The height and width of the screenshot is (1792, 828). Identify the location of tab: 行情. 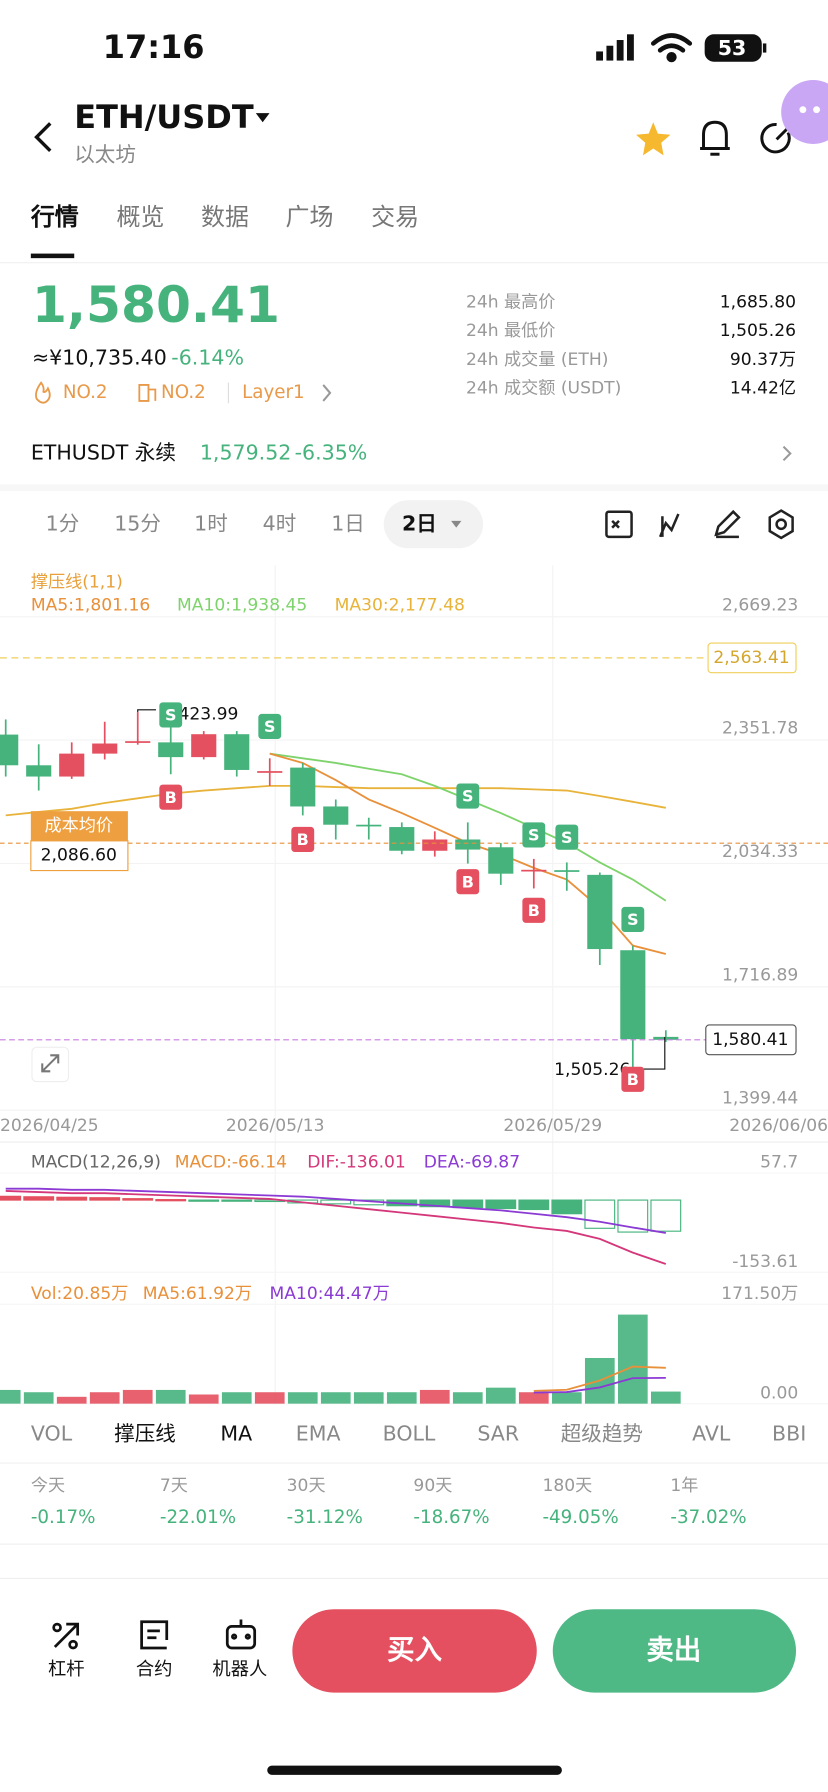
(54, 217).